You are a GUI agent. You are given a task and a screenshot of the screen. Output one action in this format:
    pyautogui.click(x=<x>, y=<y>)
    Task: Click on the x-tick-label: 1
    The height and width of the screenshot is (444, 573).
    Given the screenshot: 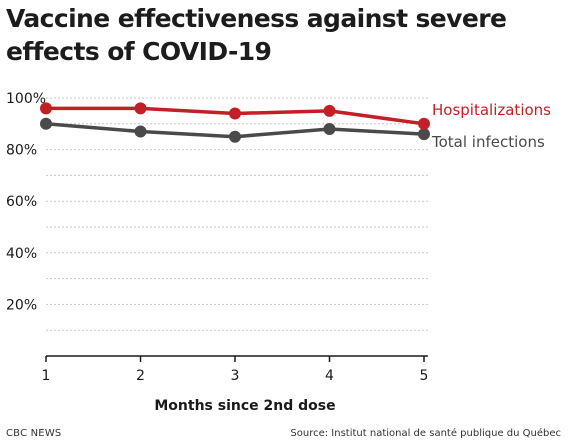 What is the action you would take?
    pyautogui.click(x=46, y=376)
    